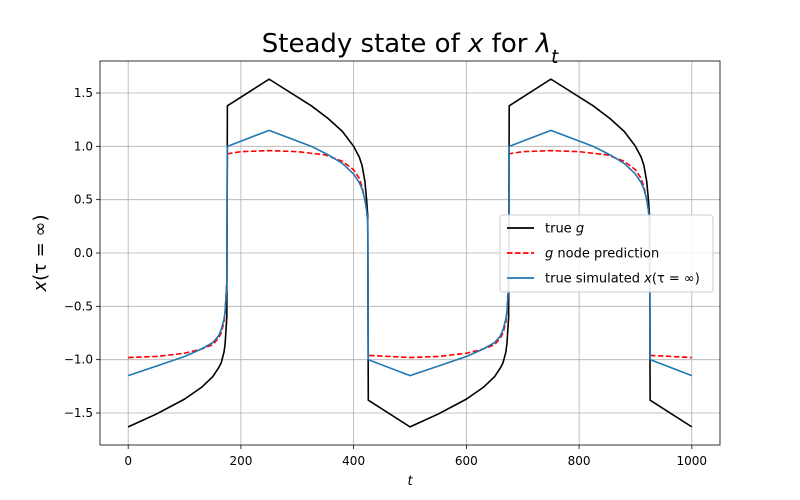  Describe the element at coordinates (509, 44) in the screenshot. I see `text-run: for` at that location.